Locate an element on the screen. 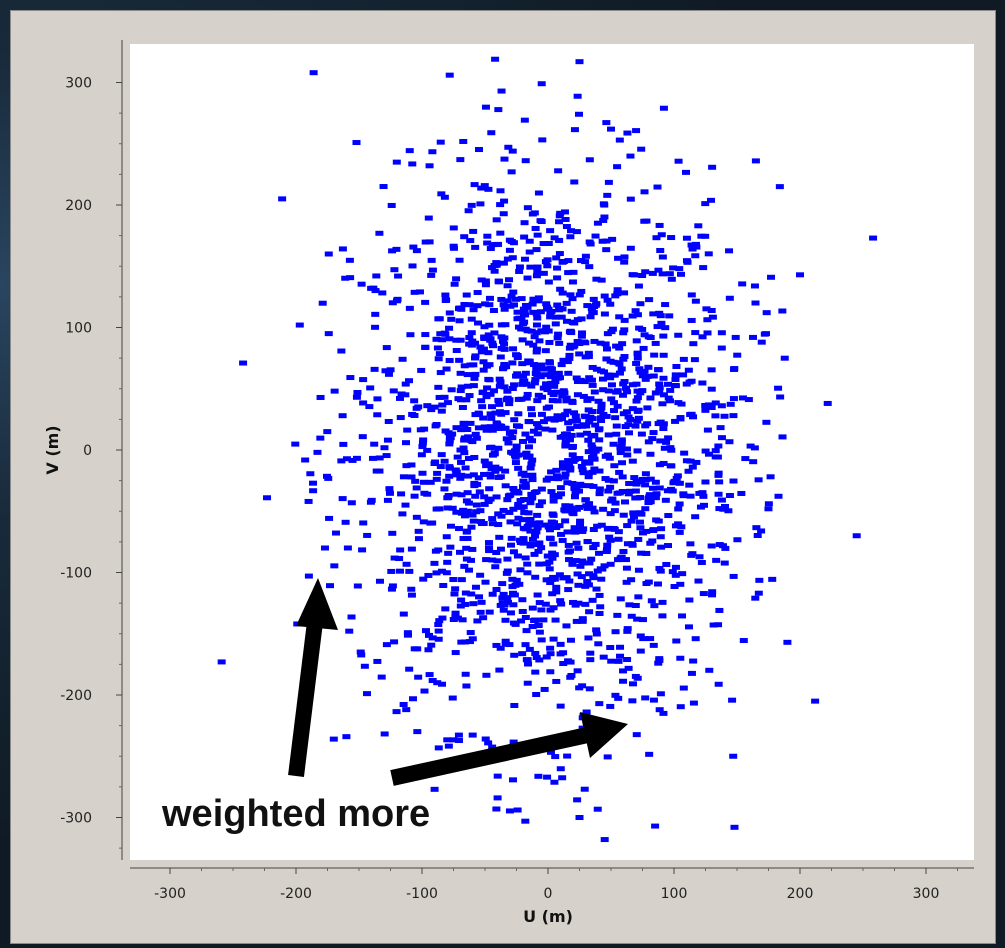  arrow-left-shaft is located at coordinates (306, 695).